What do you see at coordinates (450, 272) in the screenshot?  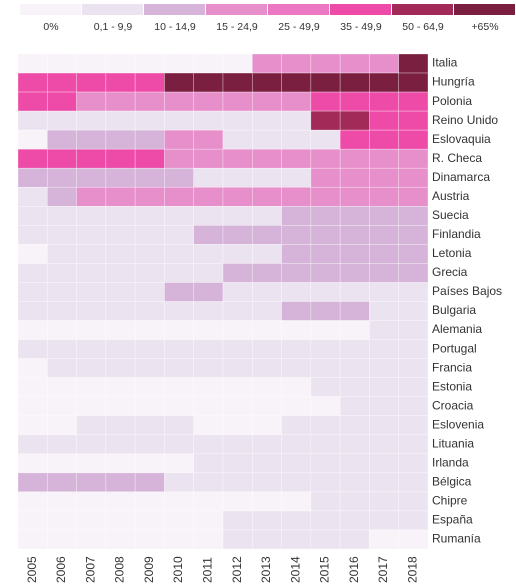 I see `y-label: Grecia` at bounding box center [450, 272].